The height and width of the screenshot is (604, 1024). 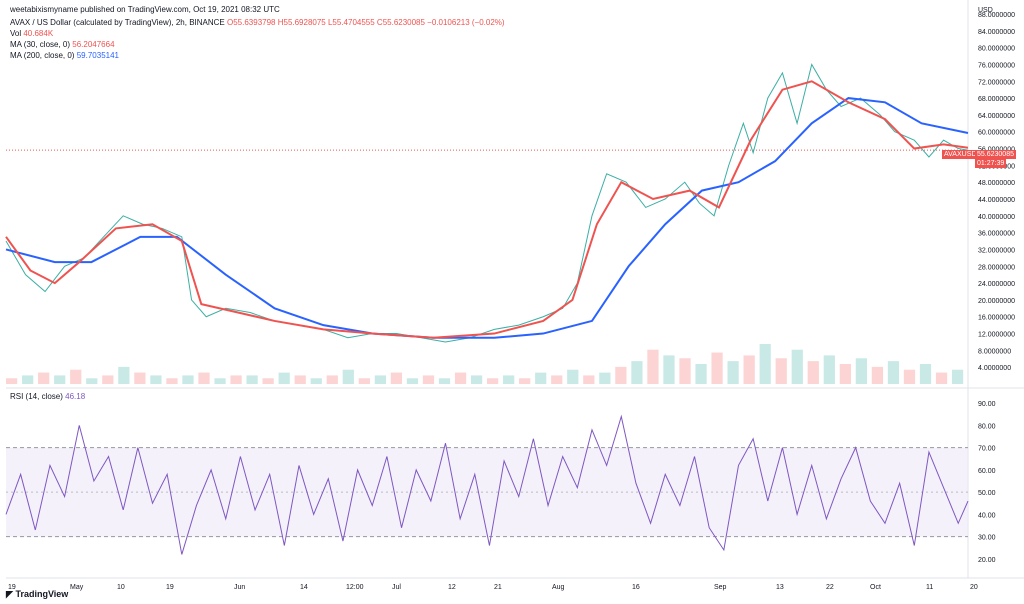 What do you see at coordinates (996, 82) in the screenshot?
I see `price-tick-label: 72.0000000` at bounding box center [996, 82].